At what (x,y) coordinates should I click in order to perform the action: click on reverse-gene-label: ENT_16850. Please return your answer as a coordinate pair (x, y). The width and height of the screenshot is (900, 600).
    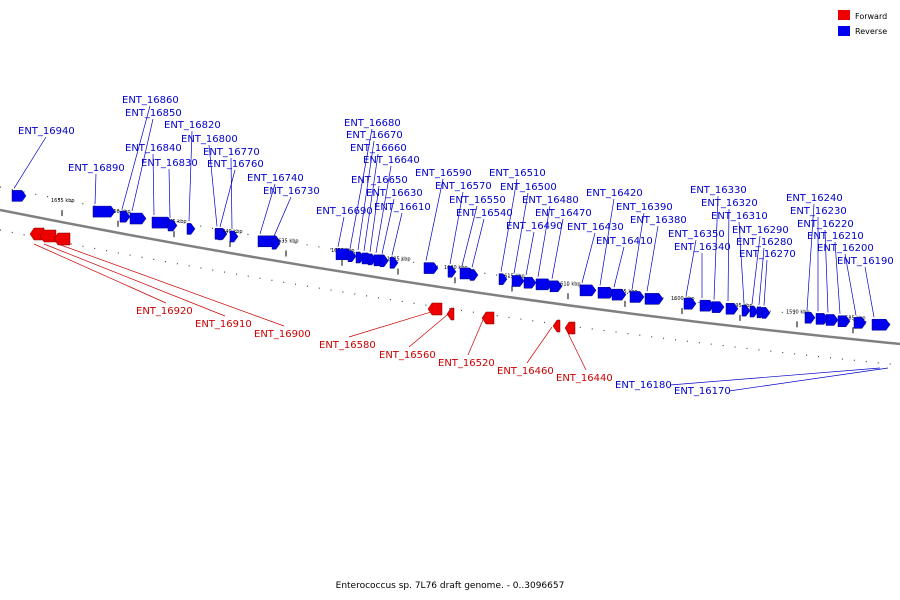
    Looking at the image, I should click on (153, 113).